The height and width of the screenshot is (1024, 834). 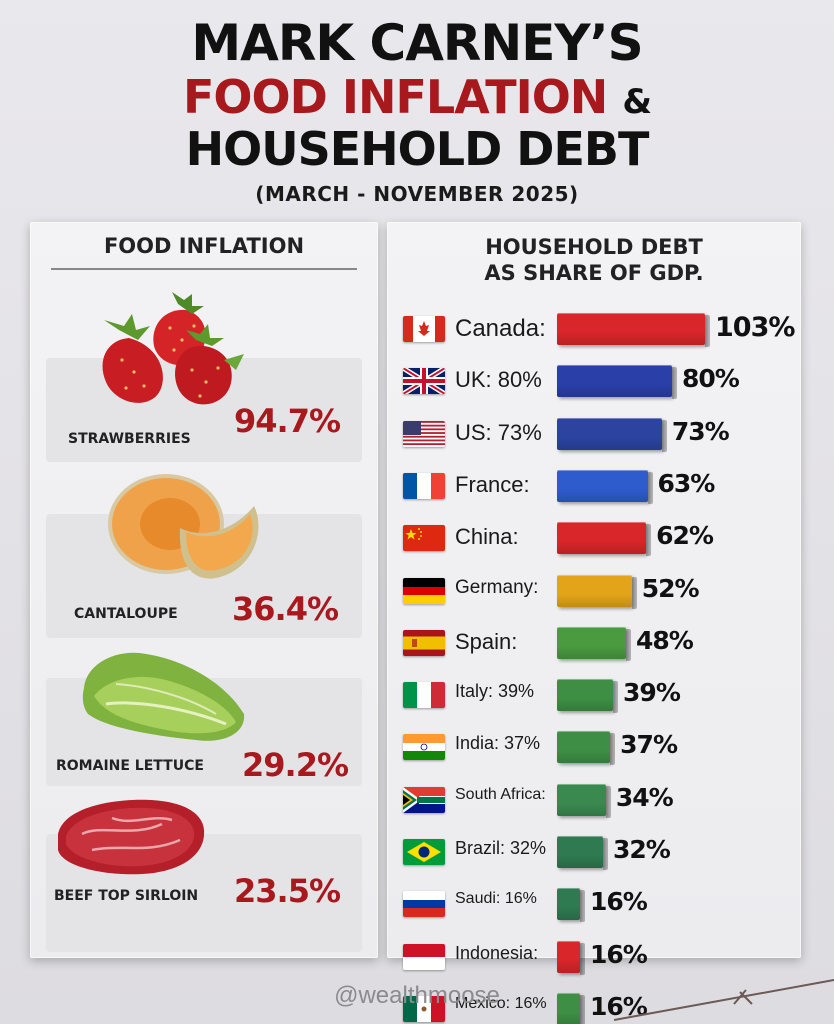 I want to click on barbed-wire-decoration, so click(x=724, y=1000).